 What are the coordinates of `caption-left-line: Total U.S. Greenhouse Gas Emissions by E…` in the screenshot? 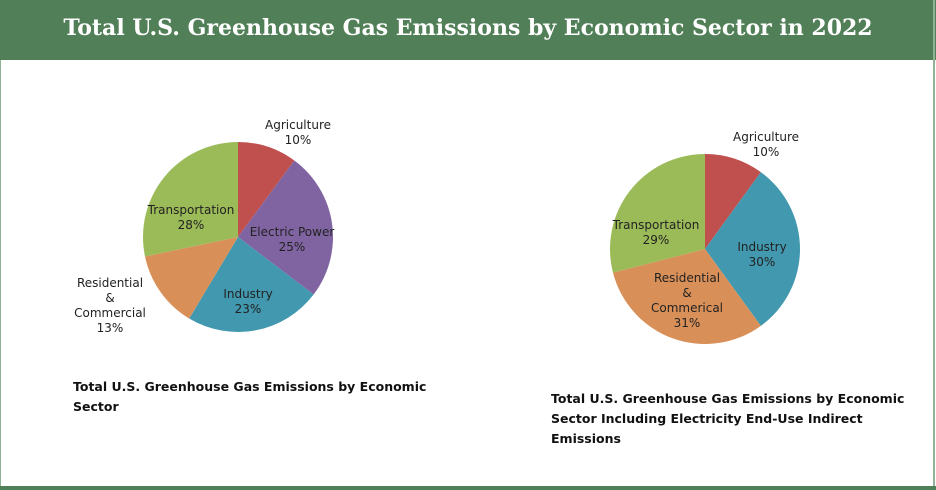 It's located at (250, 386).